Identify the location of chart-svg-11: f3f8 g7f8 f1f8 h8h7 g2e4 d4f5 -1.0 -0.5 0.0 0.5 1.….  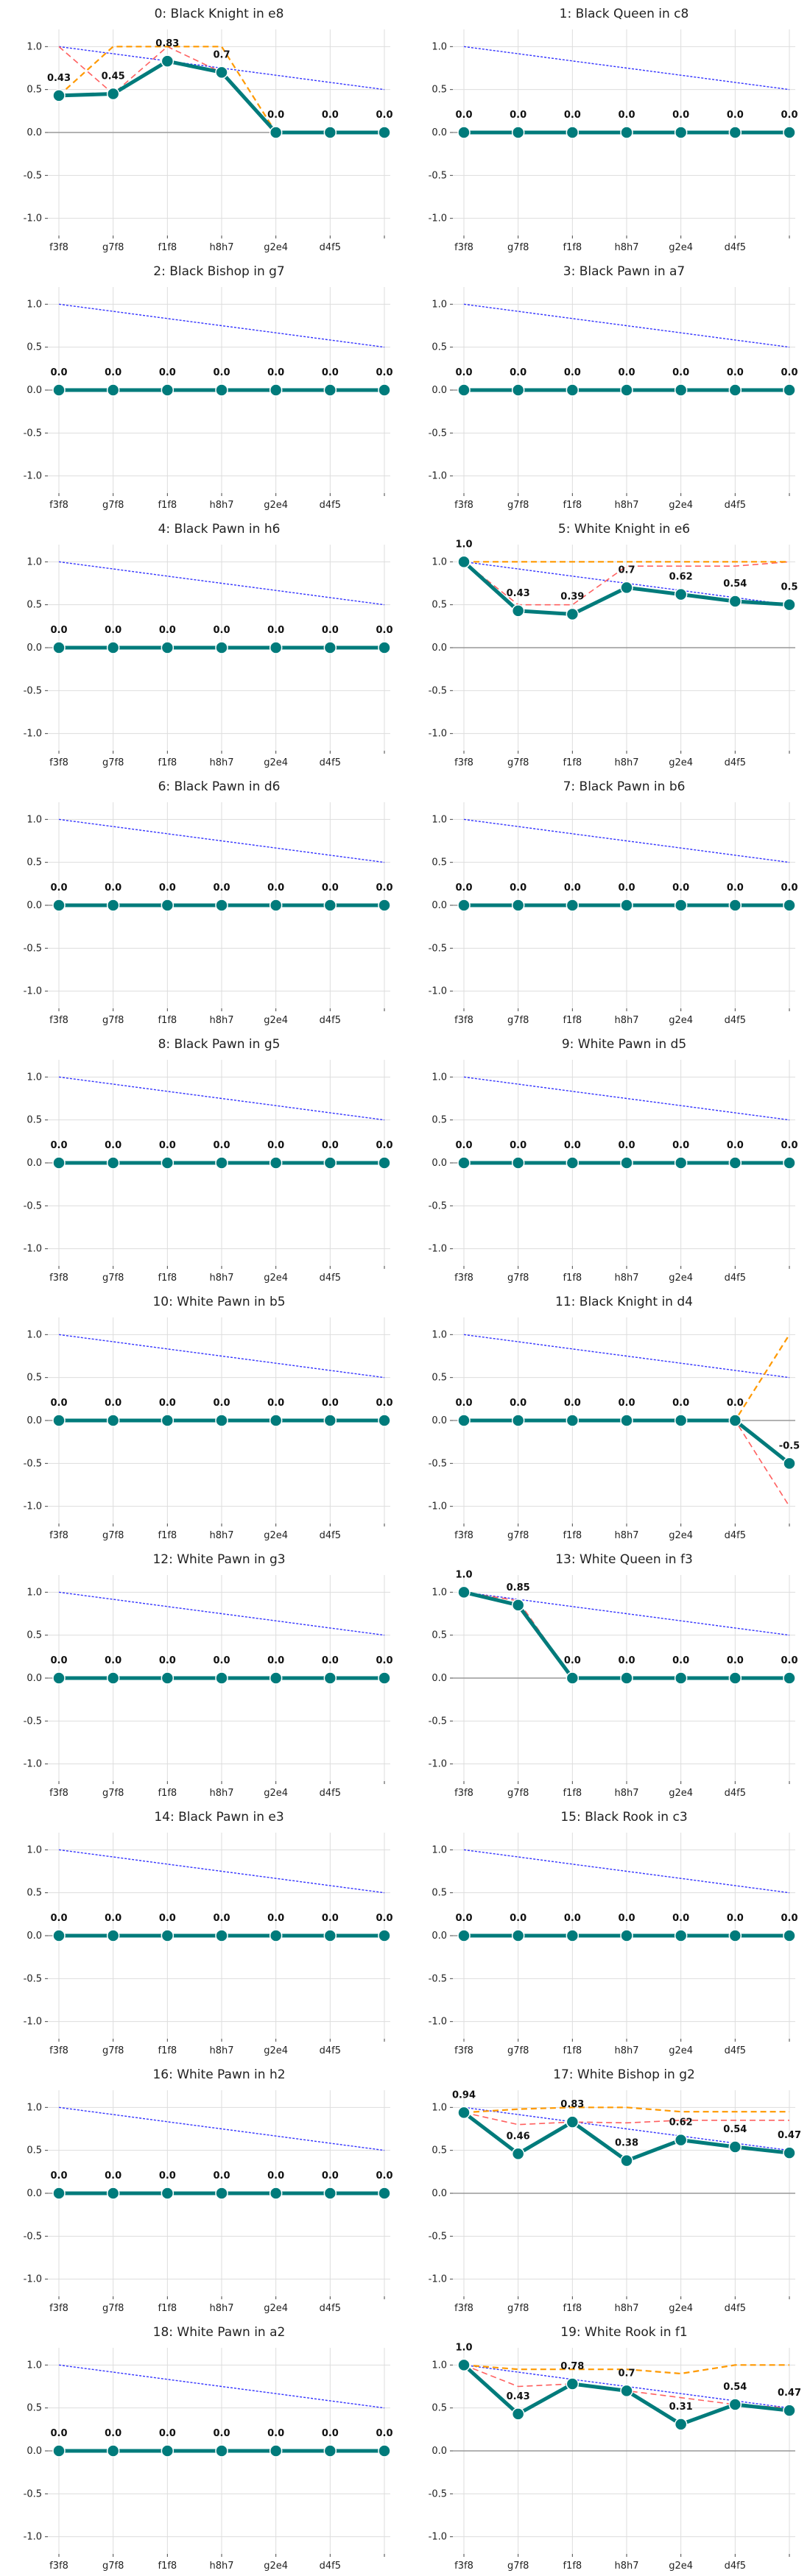
(614, 1418).